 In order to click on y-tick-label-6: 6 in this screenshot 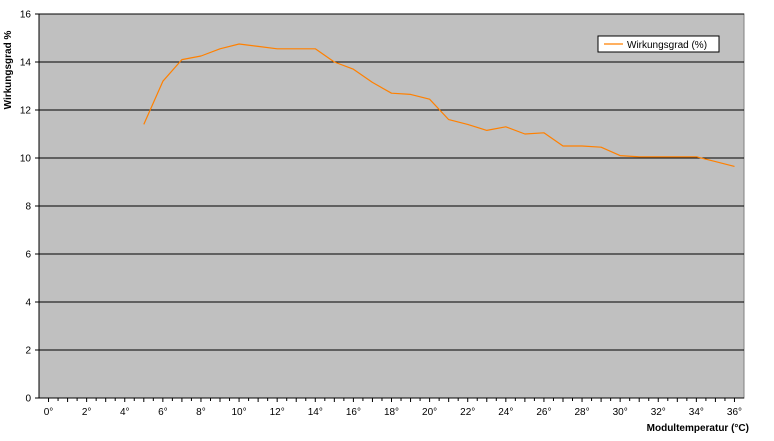, I will do `click(28, 255)`.